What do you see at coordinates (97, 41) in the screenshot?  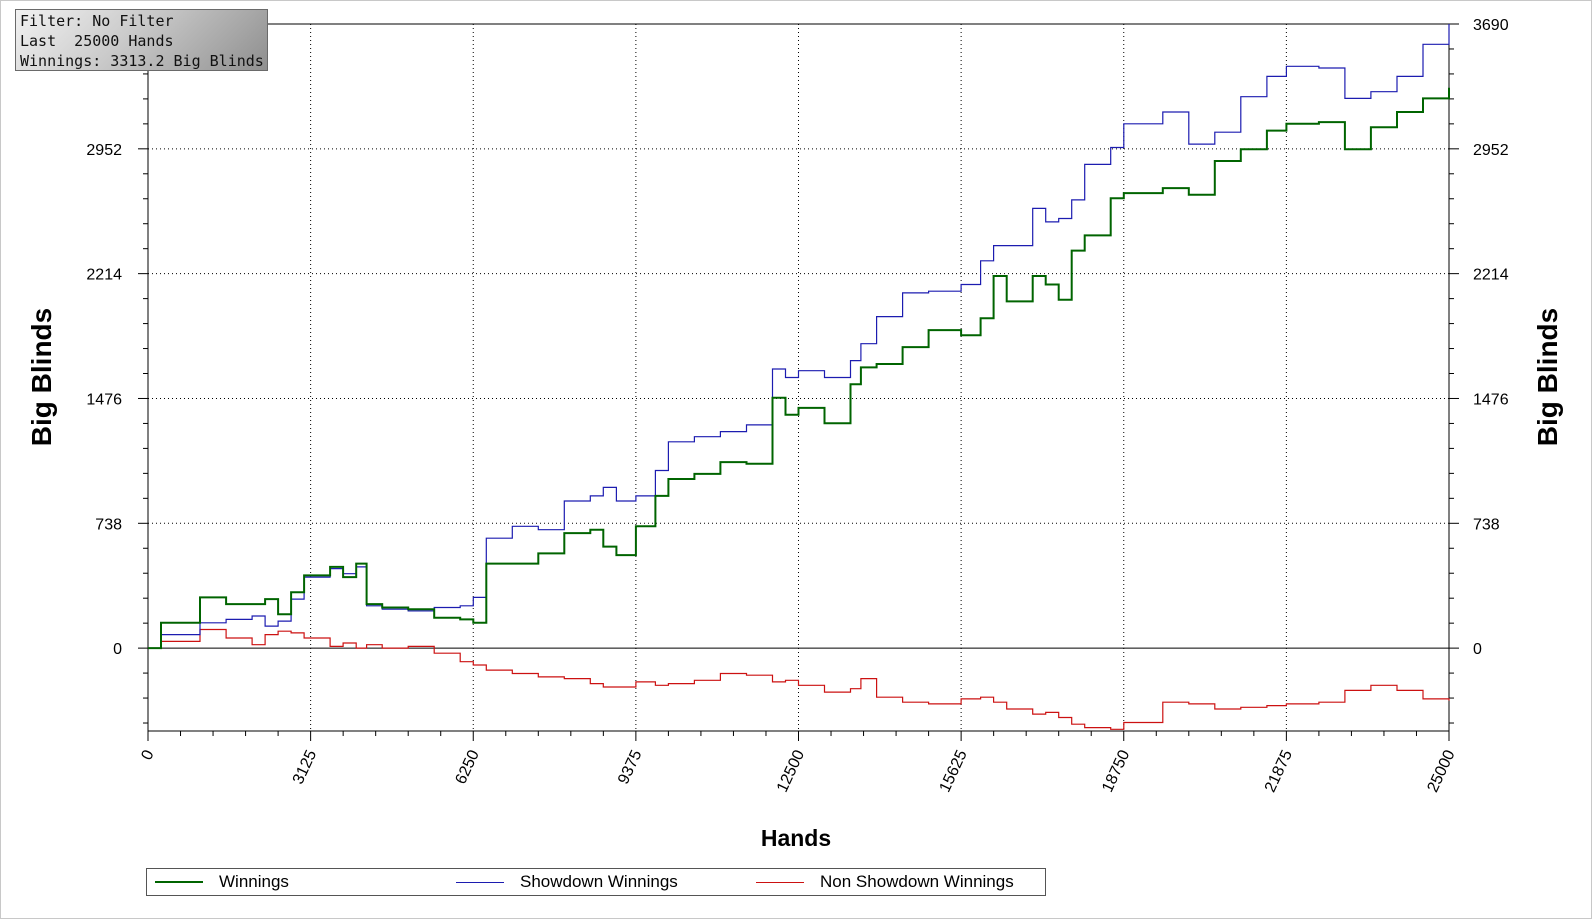 I see `hands-count-text: Last 25000 Hands` at bounding box center [97, 41].